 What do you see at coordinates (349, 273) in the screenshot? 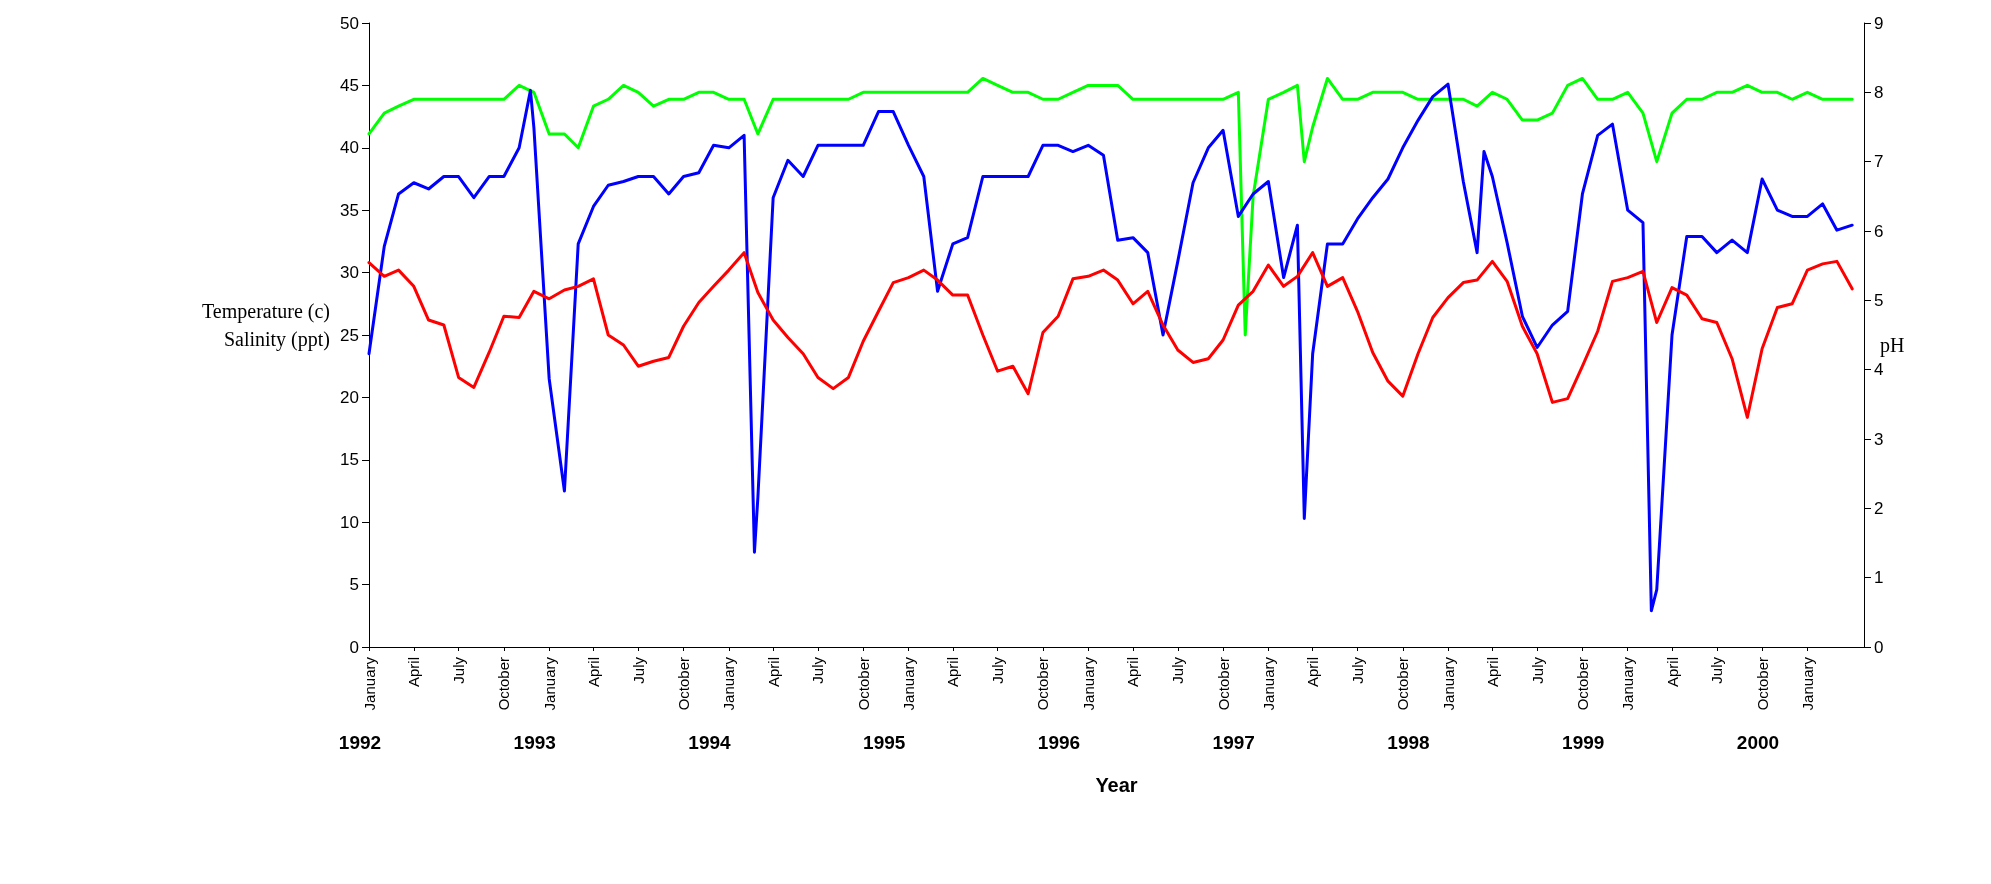
I see `y-tick-label: 30` at bounding box center [349, 273].